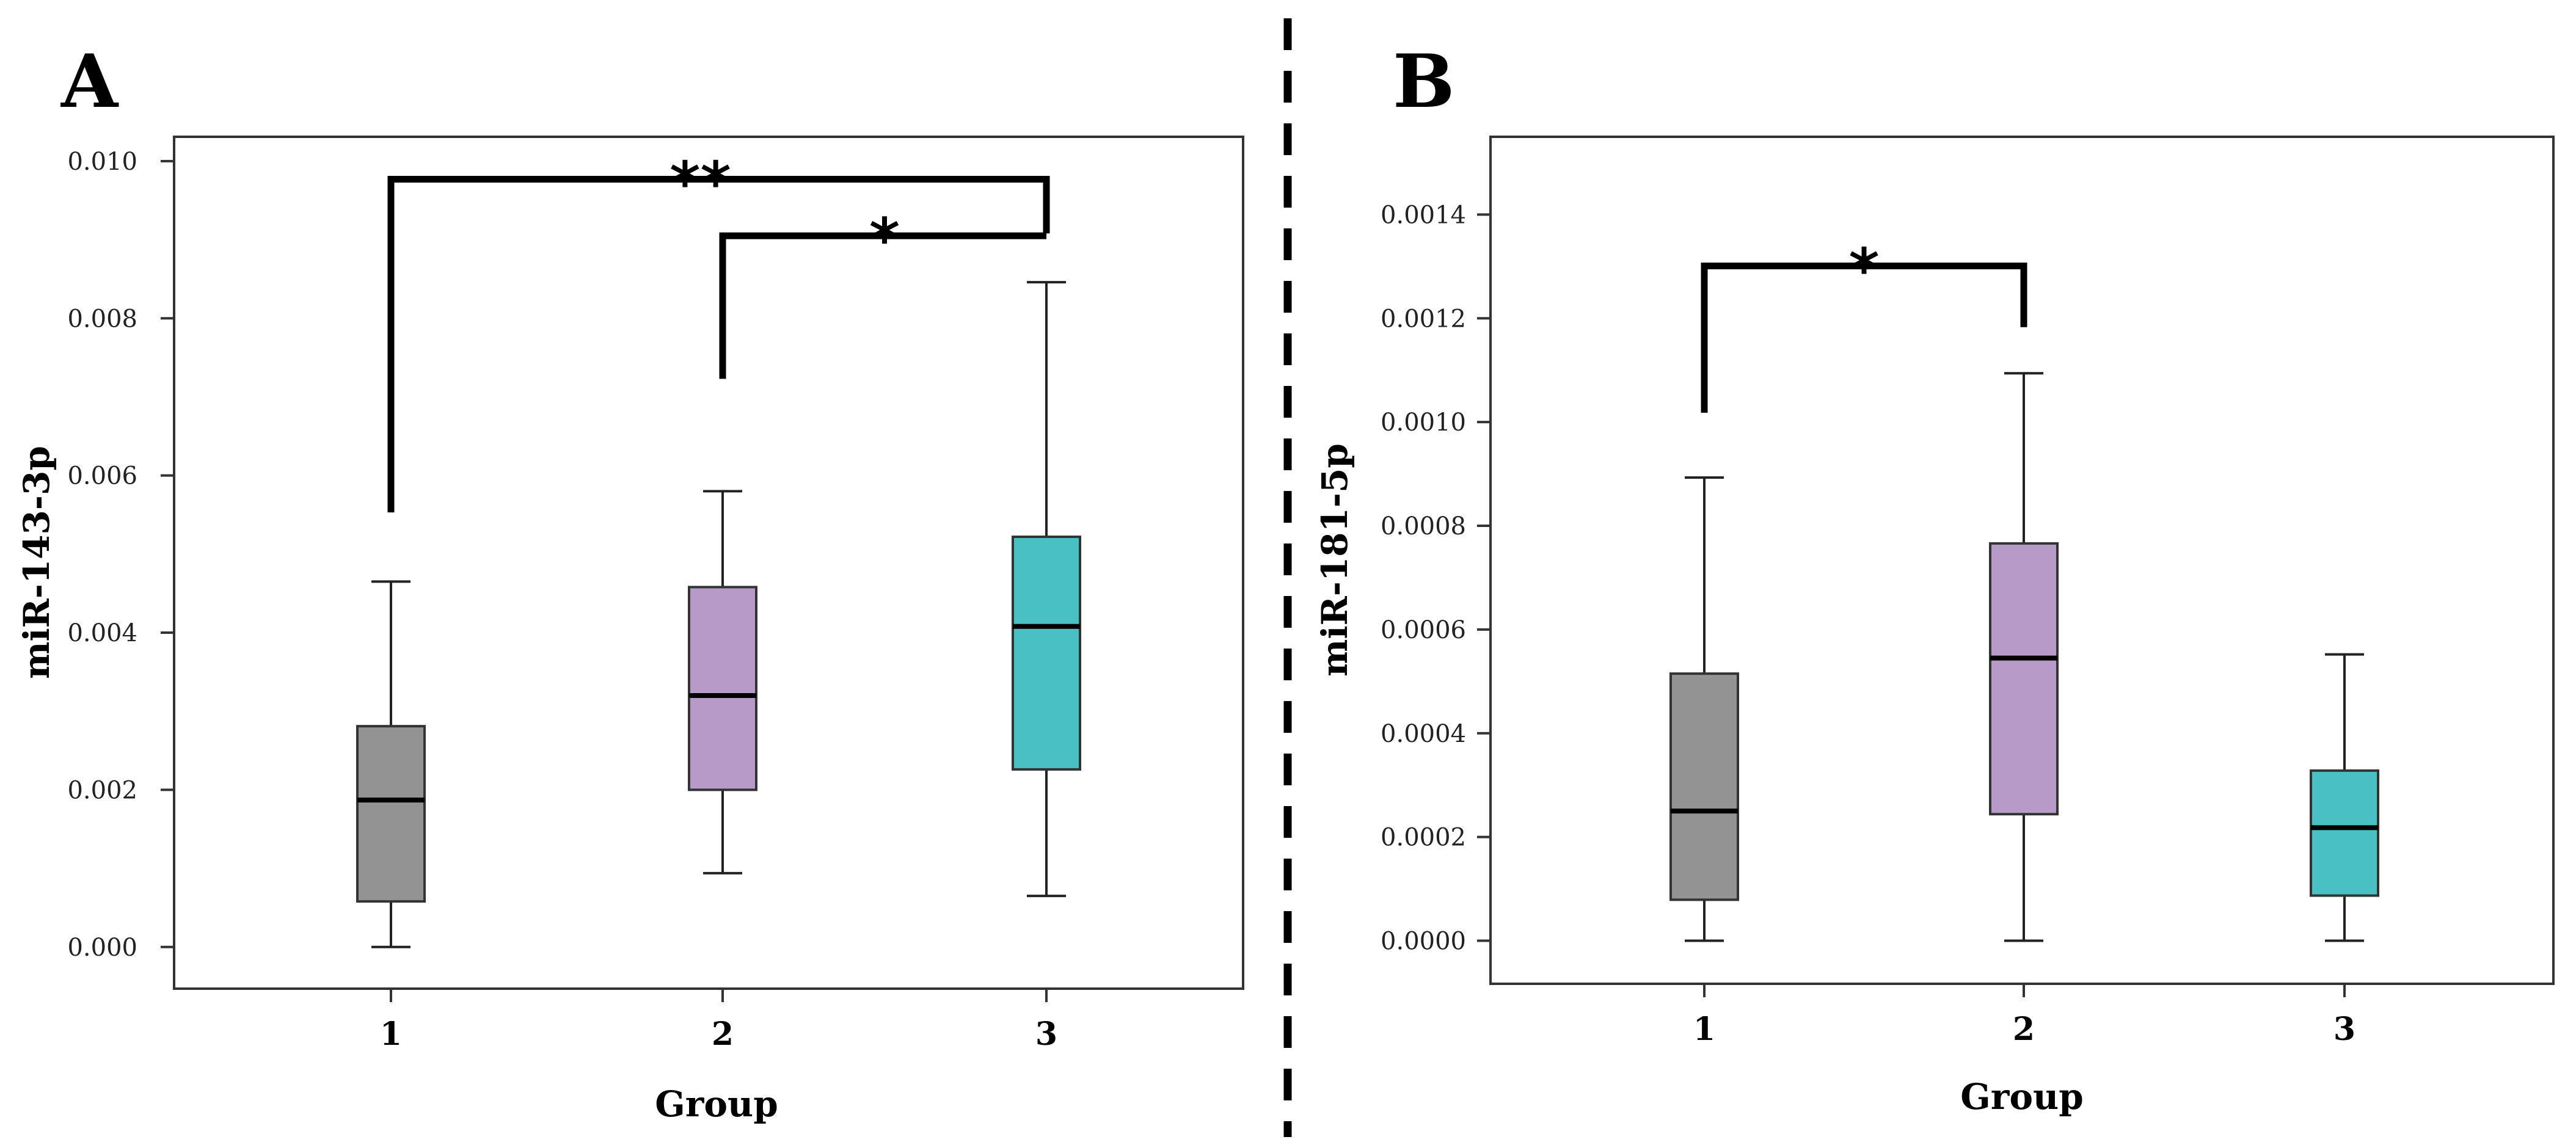 This screenshot has height=1145, width=2576. What do you see at coordinates (1423, 838) in the screenshot?
I see `y-tick-label: 0.0002` at bounding box center [1423, 838].